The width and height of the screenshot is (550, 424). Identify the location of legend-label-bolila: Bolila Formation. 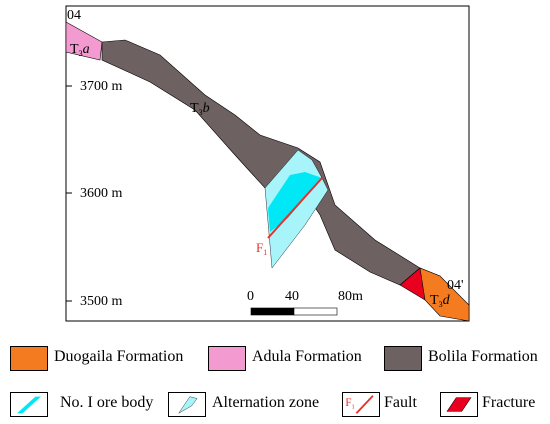
(483, 356).